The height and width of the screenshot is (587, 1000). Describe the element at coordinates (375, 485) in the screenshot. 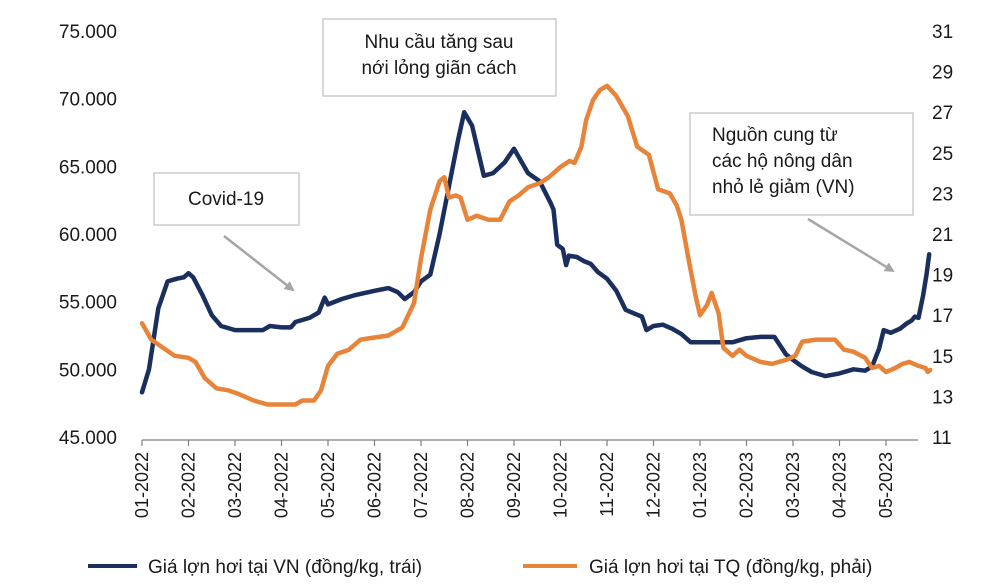

I see `x-tick-label: 06-2022` at that location.